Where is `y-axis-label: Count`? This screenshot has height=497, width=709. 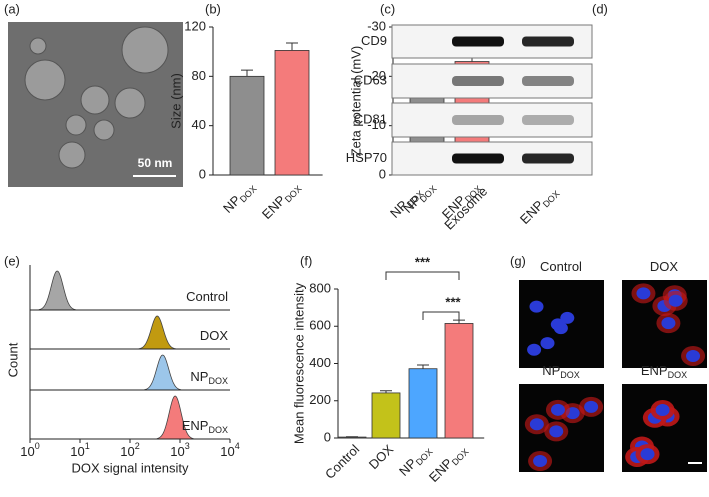 y-axis-label: Count is located at coordinates (12, 359).